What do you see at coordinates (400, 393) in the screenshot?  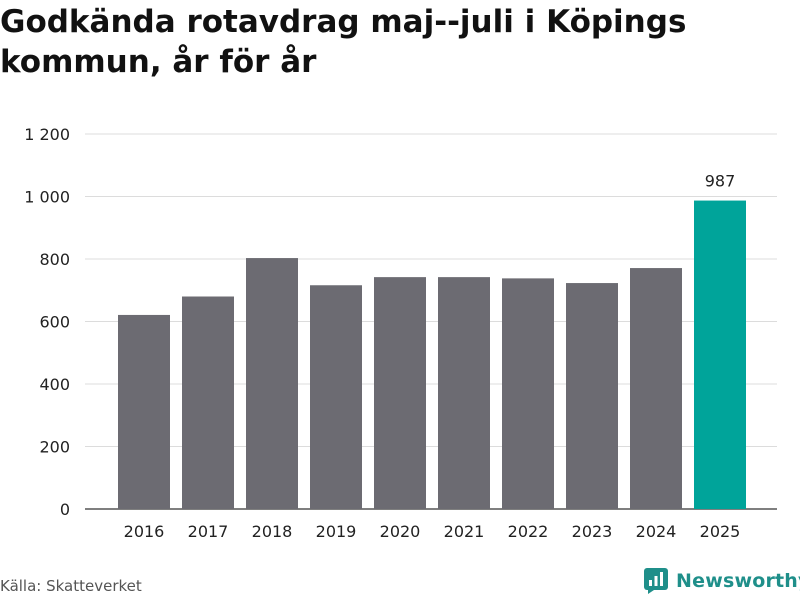 I see `bar-2020` at bounding box center [400, 393].